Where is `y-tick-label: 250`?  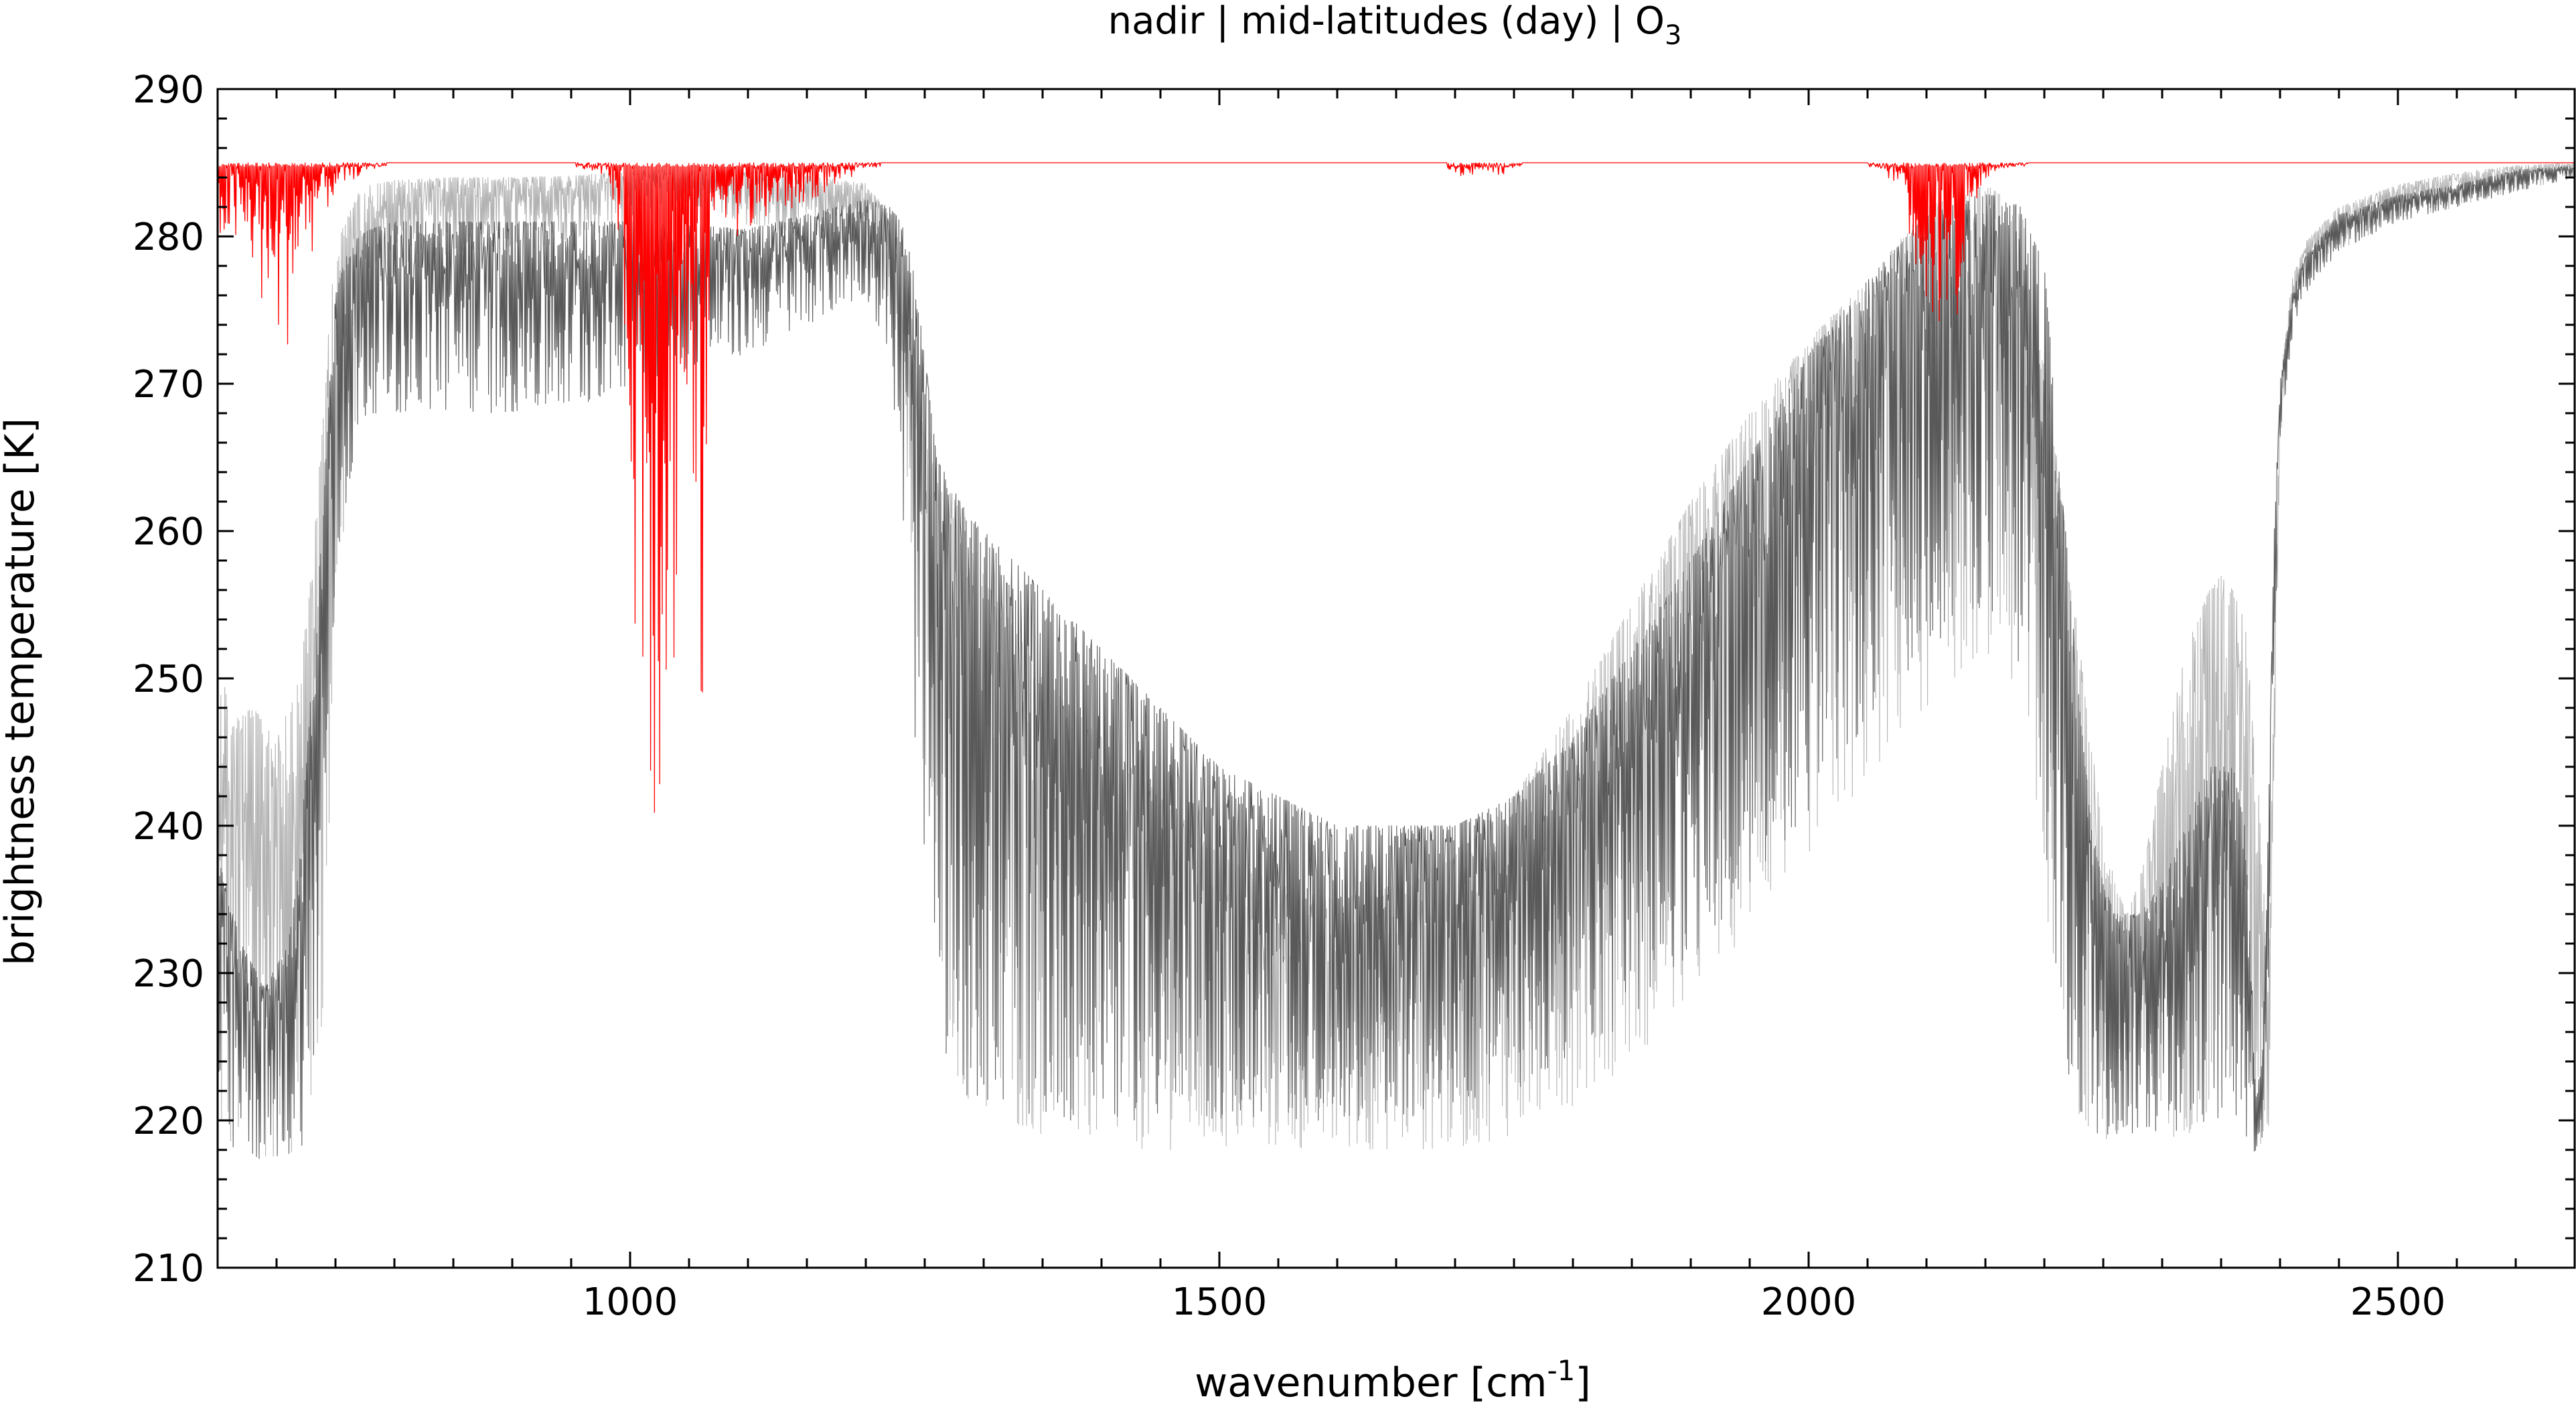 y-tick-label: 250 is located at coordinates (168, 679).